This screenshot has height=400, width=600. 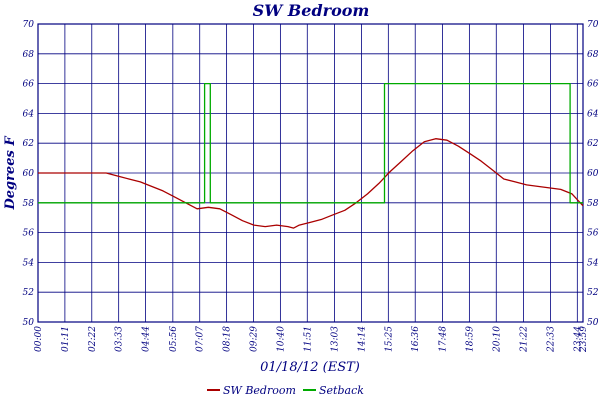 I want to click on x-tick-label: 01:11, so click(x=66, y=339).